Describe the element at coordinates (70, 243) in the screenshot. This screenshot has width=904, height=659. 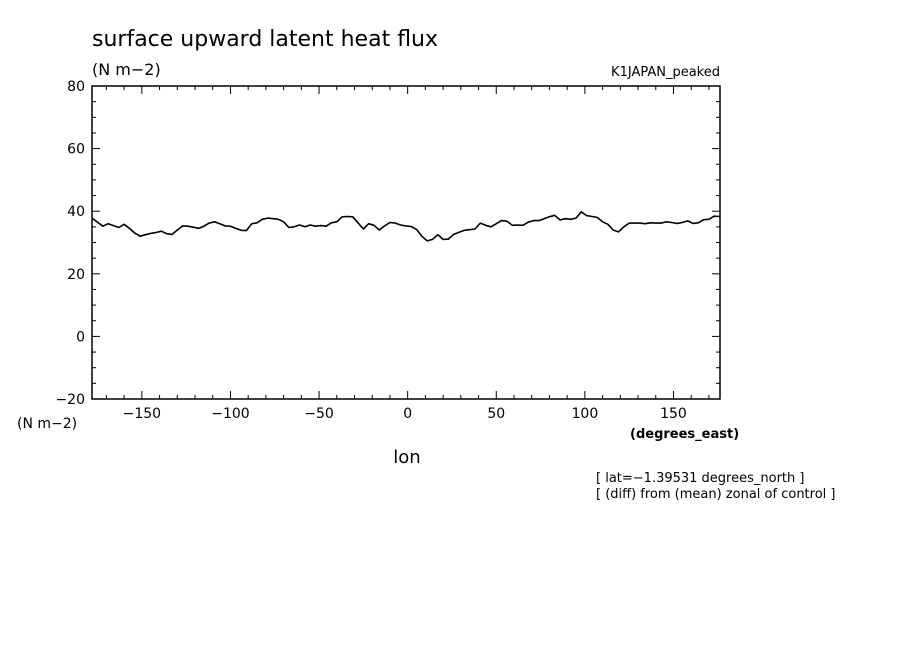
I see `y-tick-labels: −20 0 20 40 60 80` at that location.